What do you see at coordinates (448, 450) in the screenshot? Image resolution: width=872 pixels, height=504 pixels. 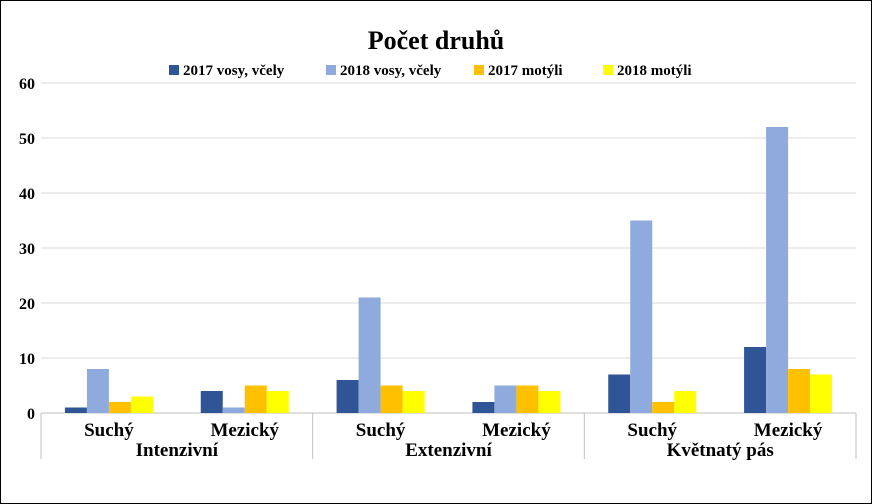 I see `x-group-label: Extenzivní` at bounding box center [448, 450].